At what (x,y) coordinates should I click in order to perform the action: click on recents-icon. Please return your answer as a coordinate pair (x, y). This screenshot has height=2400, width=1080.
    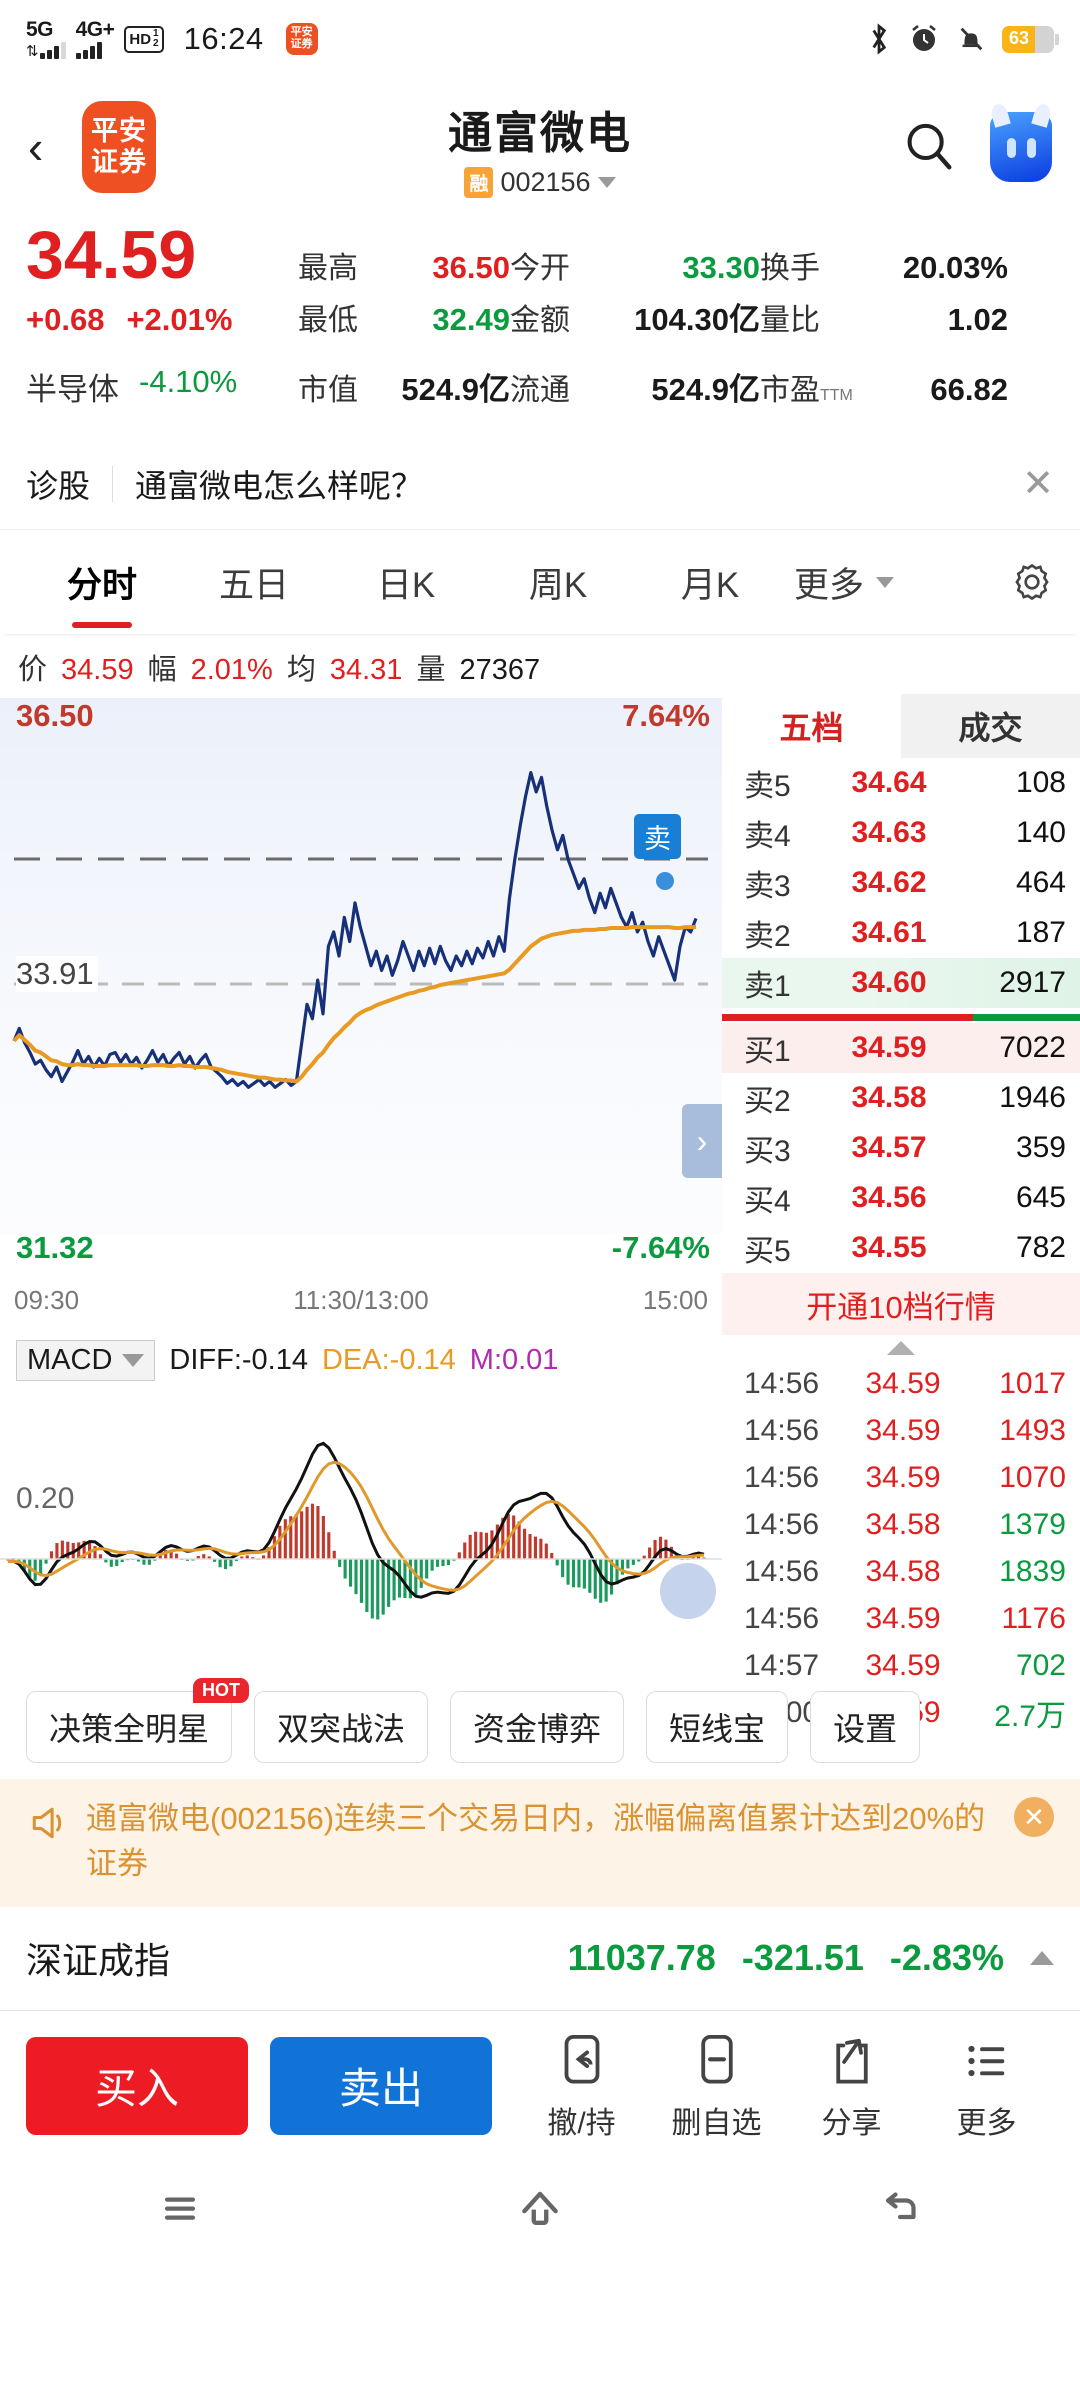
    Looking at the image, I should click on (180, 2208).